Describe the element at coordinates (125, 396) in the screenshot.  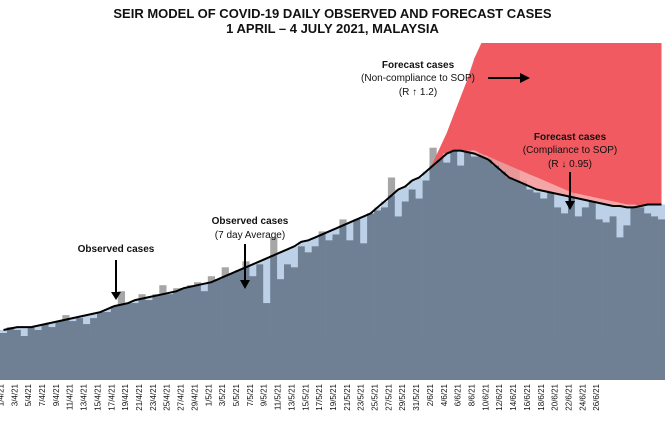
I see `x-tick-label: 19/4/21` at that location.